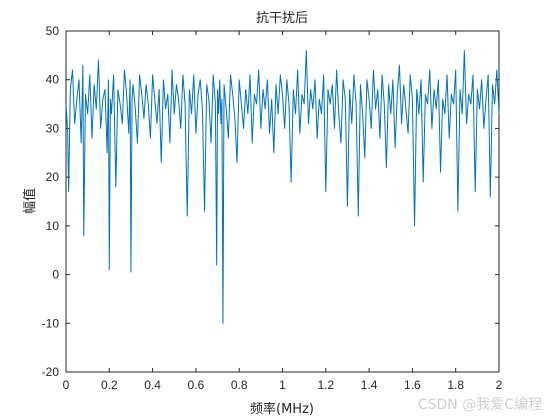 The image size is (552, 420). Describe the element at coordinates (282, 409) in the screenshot. I see `x-axis-title: 频率(MHz)` at that location.